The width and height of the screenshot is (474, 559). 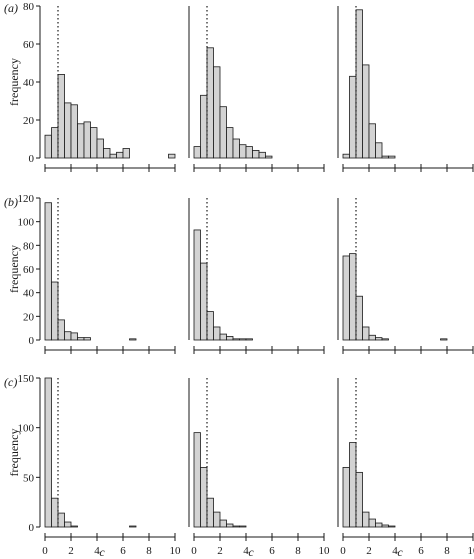 What do you see at coordinates (259, 468) in the screenshot?
I see `histogram-panel-c-2: 0 2 4 6 8 10 c` at bounding box center [259, 468].